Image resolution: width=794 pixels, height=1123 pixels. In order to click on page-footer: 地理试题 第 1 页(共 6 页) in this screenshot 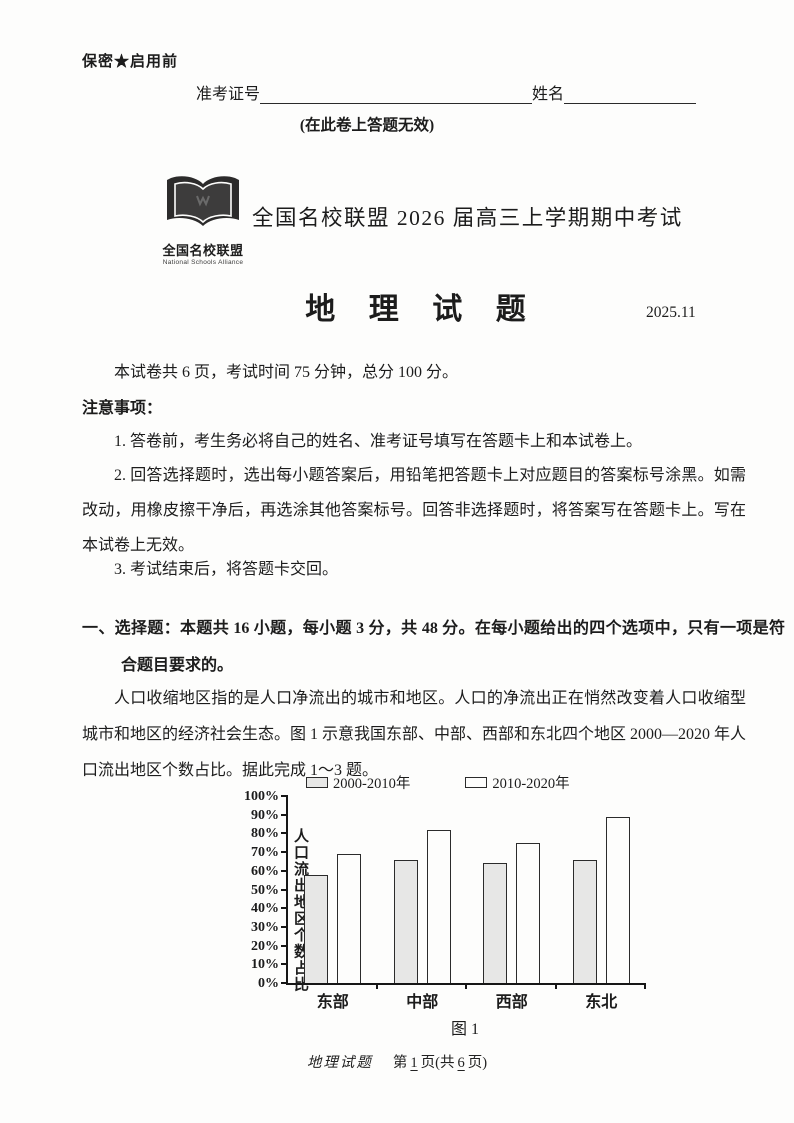, I will do `click(397, 1061)`.